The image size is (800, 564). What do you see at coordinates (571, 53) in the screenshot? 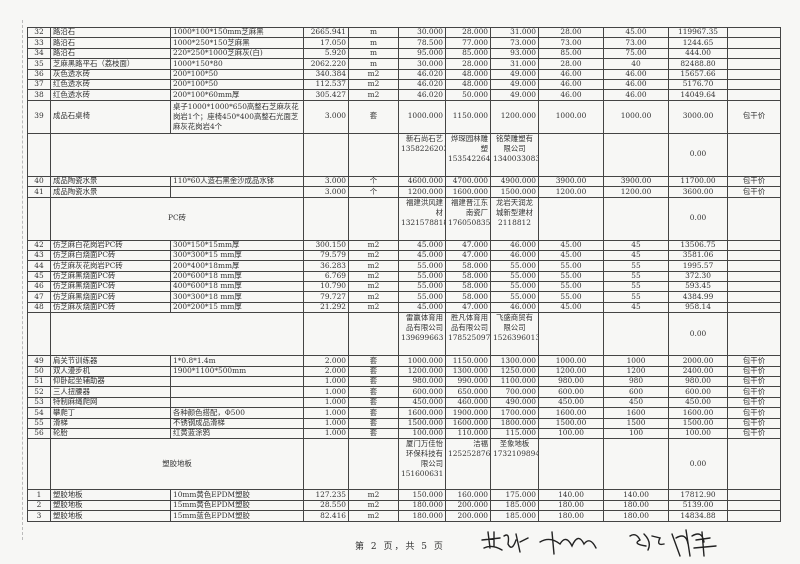
I see `reference-price: 85.00` at bounding box center [571, 53].